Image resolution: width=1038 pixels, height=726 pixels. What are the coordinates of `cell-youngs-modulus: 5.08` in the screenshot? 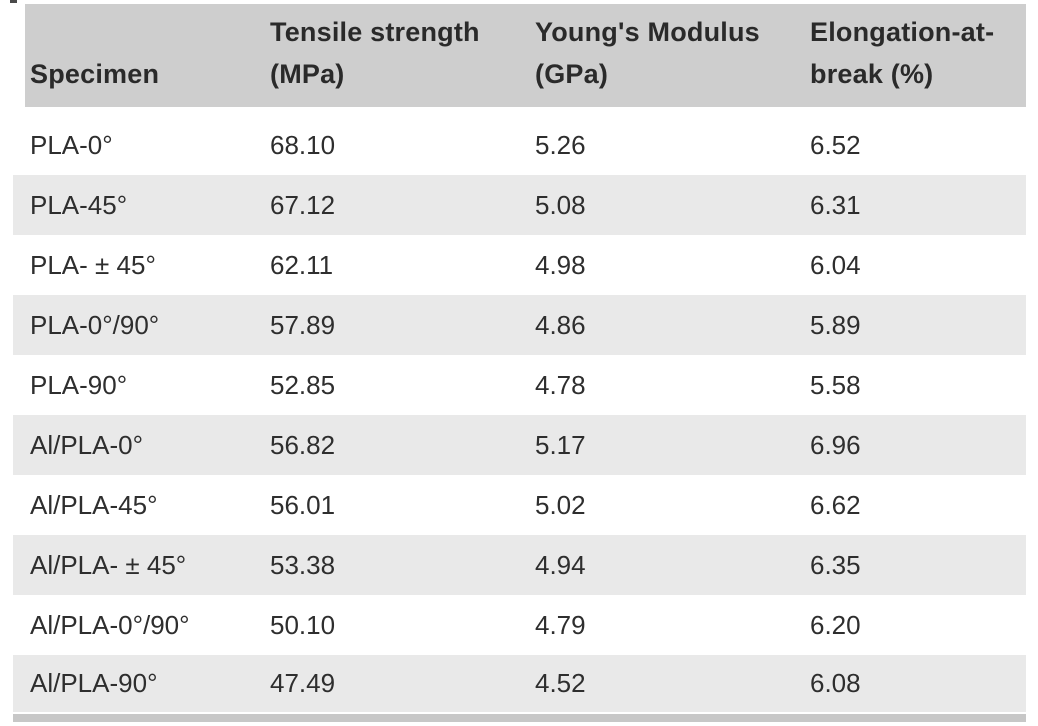 It's located at (560, 204).